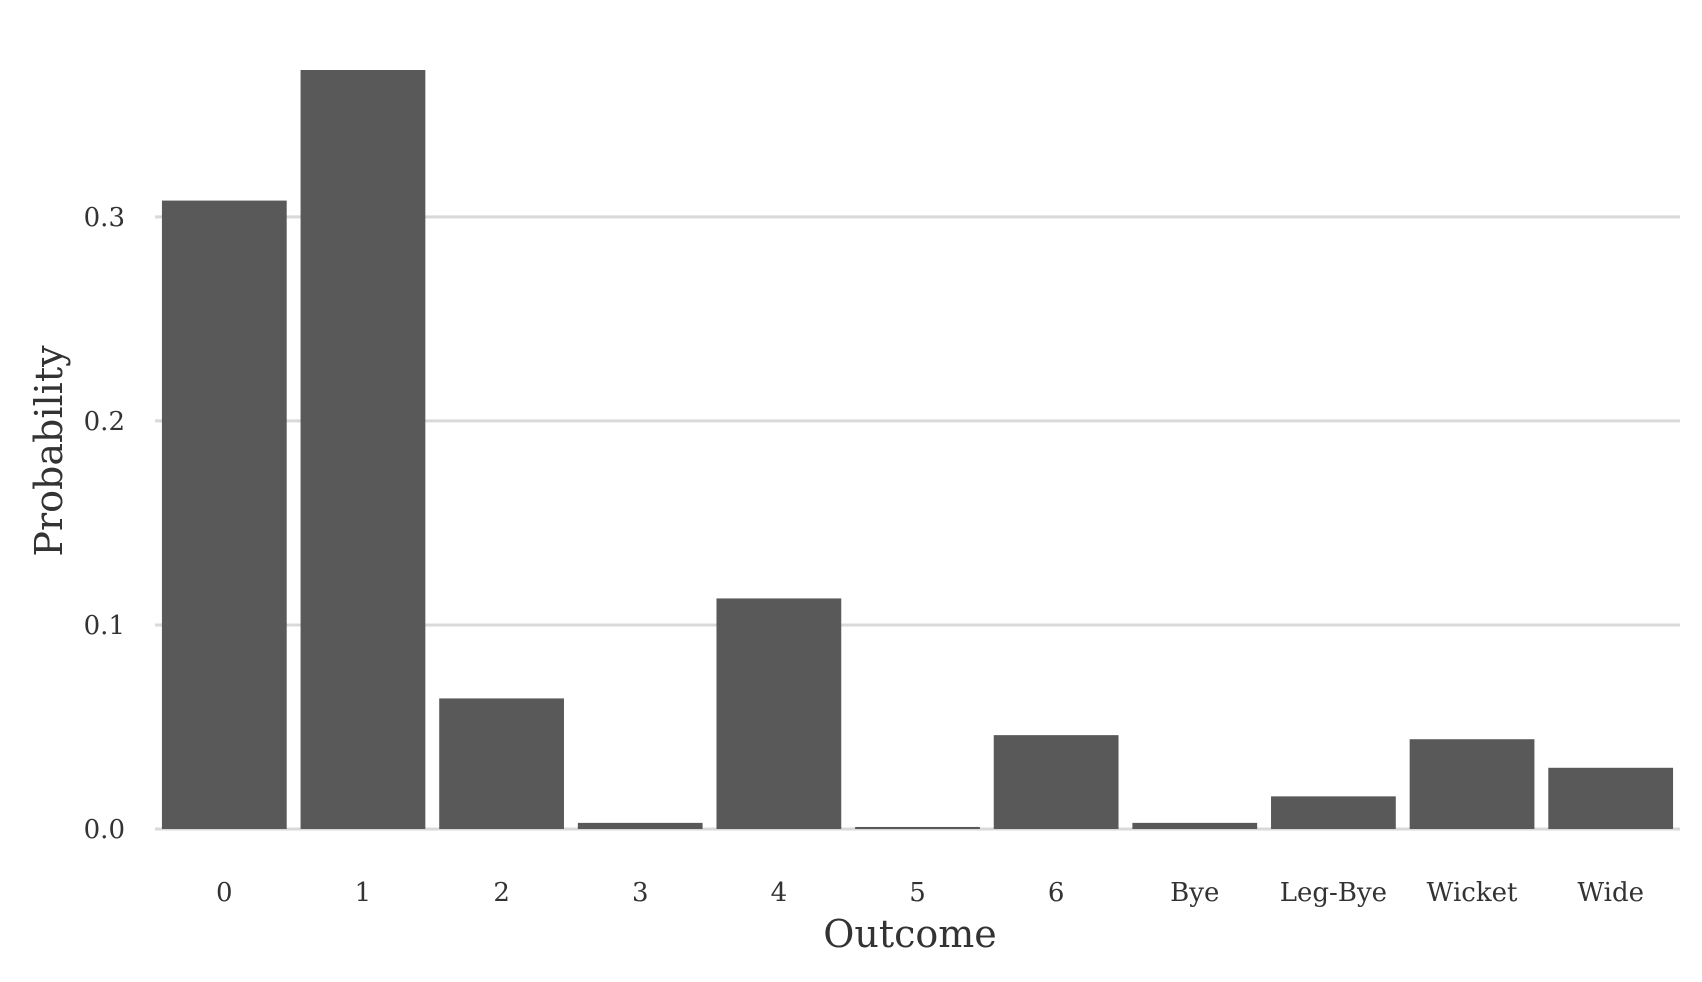  Describe the element at coordinates (104, 626) in the screenshot. I see `y-tick-label: 0.1` at that location.